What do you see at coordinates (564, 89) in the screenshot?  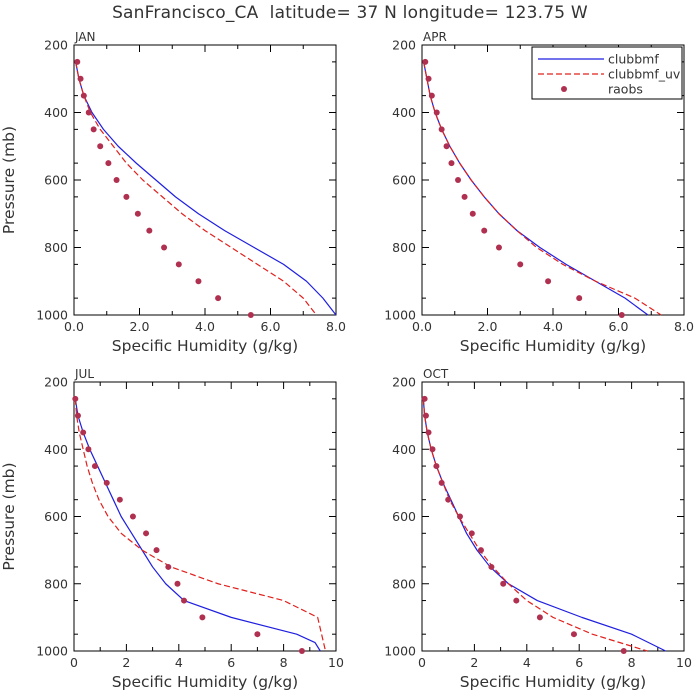 I see `legend-marker-raobs` at bounding box center [564, 89].